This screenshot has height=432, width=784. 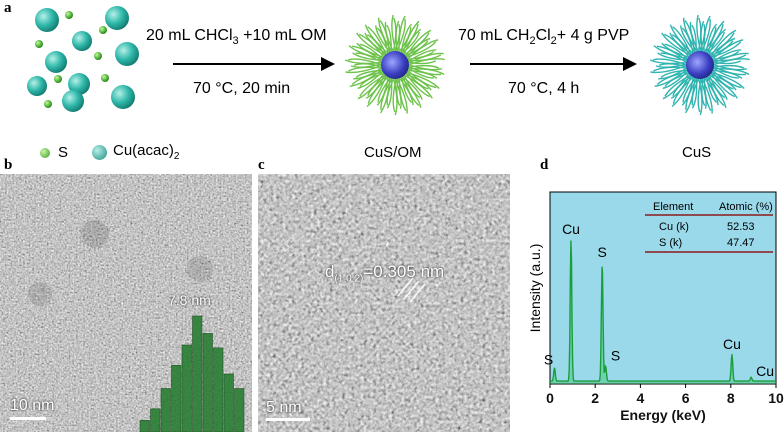 What do you see at coordinates (54, 152) in the screenshot?
I see `legend-s: S` at bounding box center [54, 152].